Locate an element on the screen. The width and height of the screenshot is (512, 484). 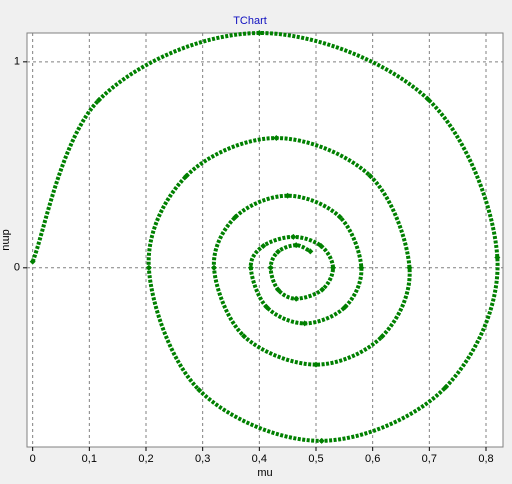
y-tick-label: 1 is located at coordinates (17, 62).